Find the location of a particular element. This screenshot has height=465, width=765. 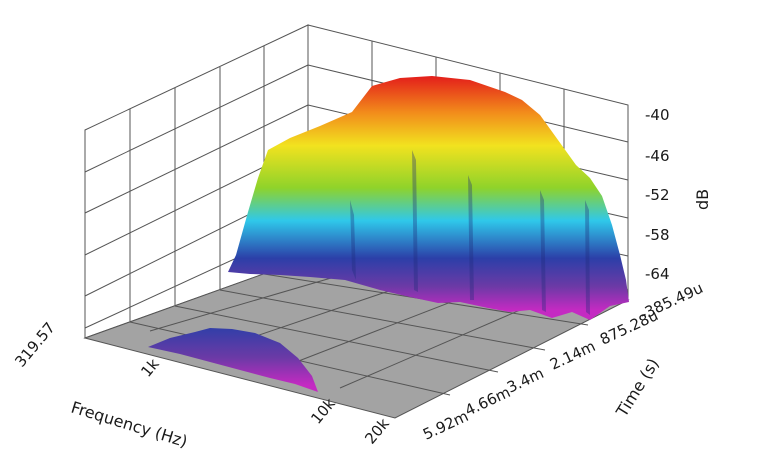

y-tick: 3.4m is located at coordinates (525, 380).